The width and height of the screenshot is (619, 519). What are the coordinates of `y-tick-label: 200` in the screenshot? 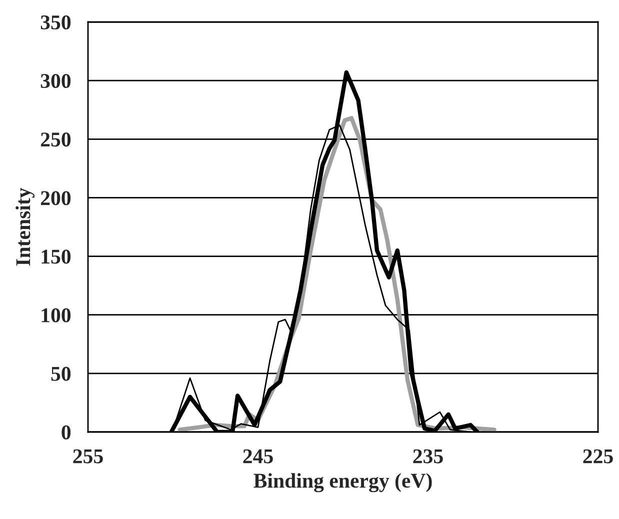 It's located at (55, 198).